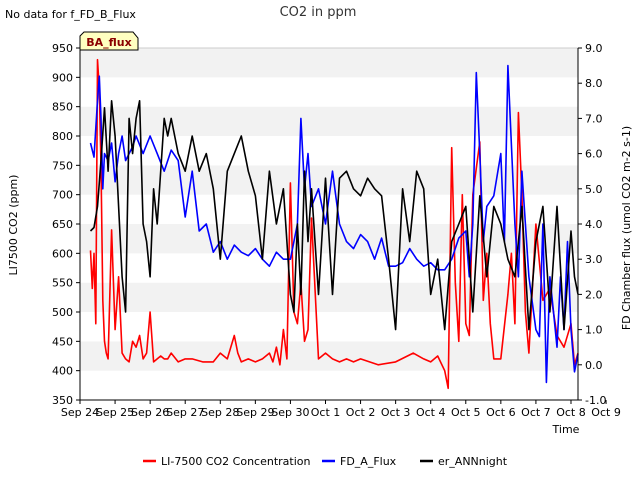  I want to click on x-tick-label: Sep 24, so click(80, 412).